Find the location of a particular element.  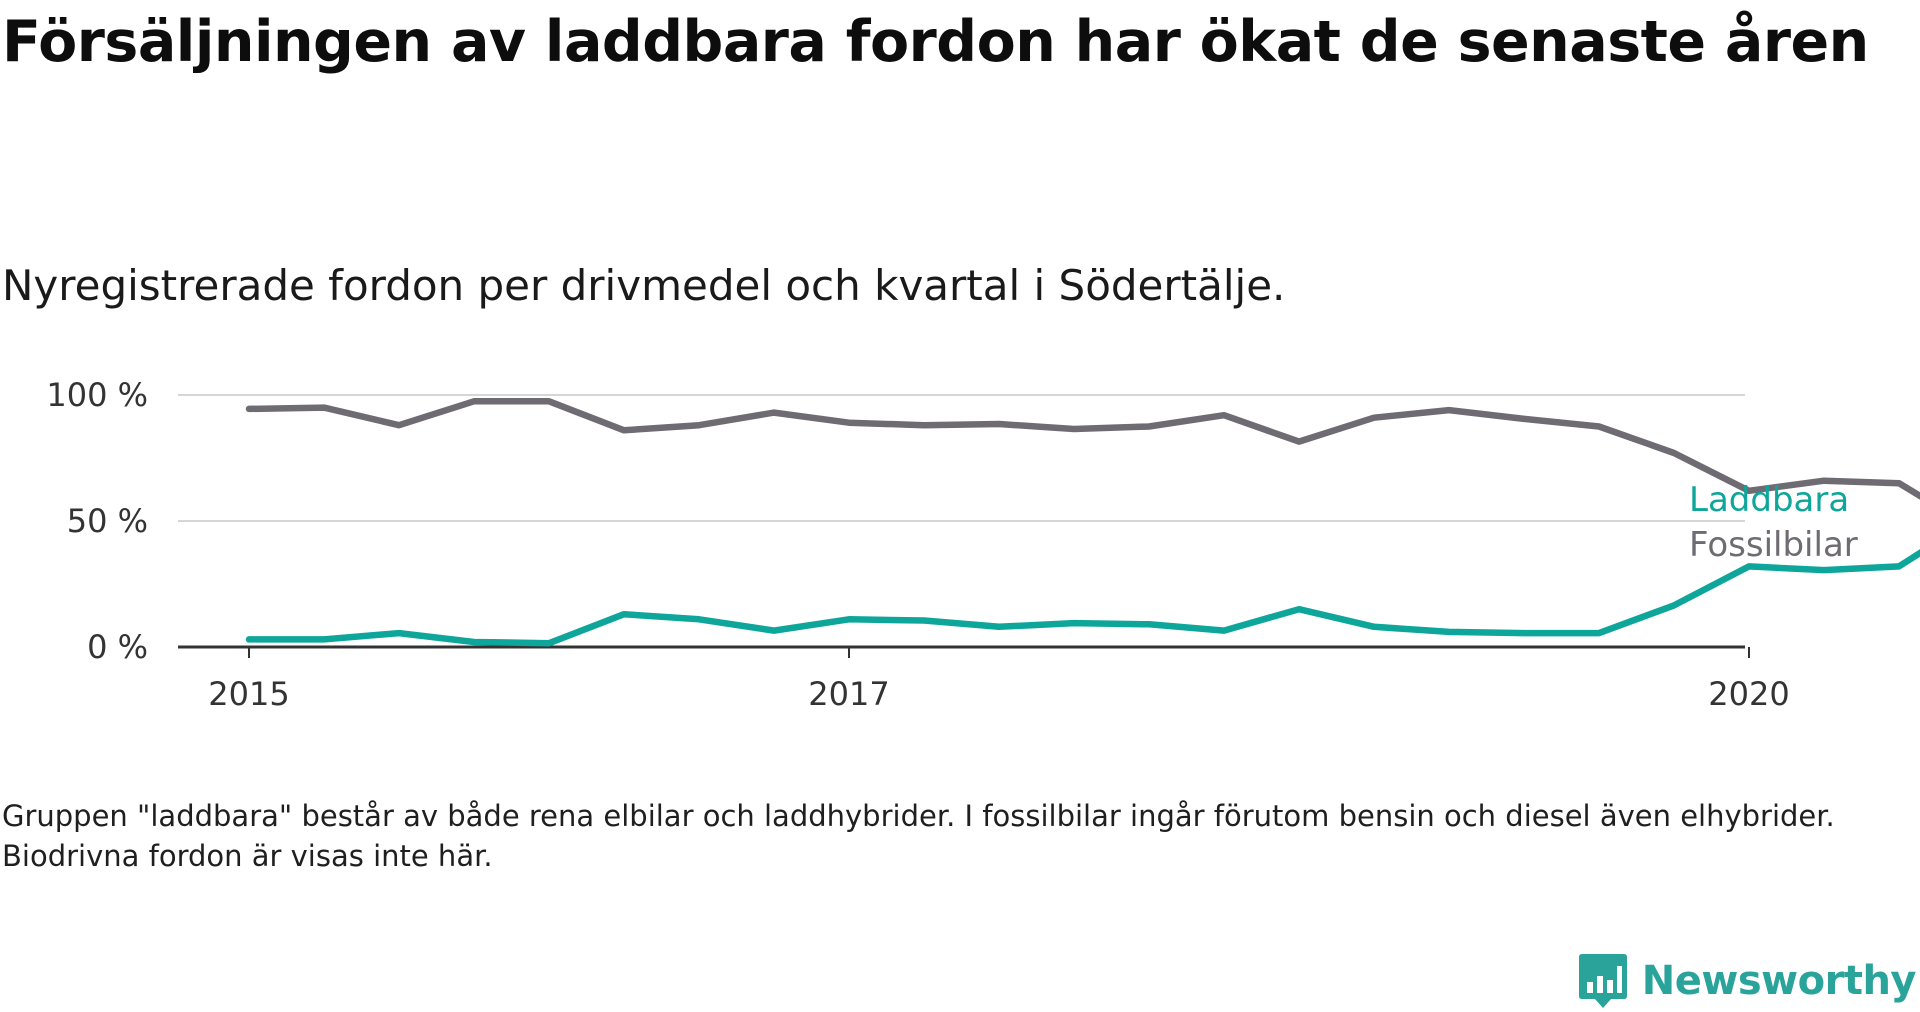

newsworthy-logo-icon is located at coordinates (1602, 981).